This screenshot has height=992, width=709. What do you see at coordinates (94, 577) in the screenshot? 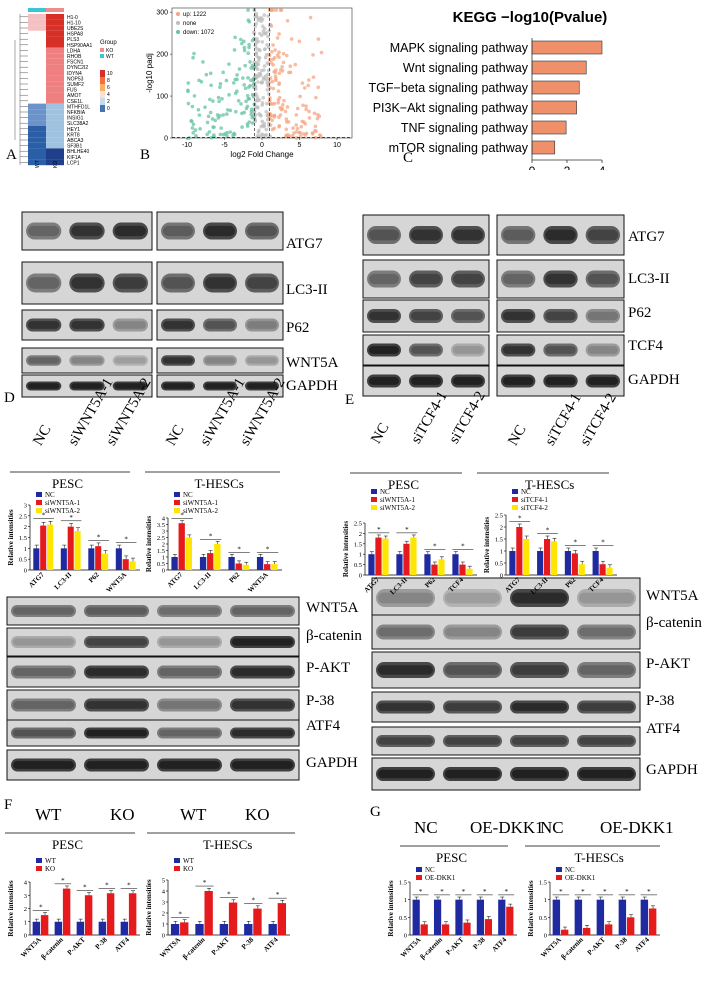
I see `x-tick-label: P62` at bounding box center [94, 577].